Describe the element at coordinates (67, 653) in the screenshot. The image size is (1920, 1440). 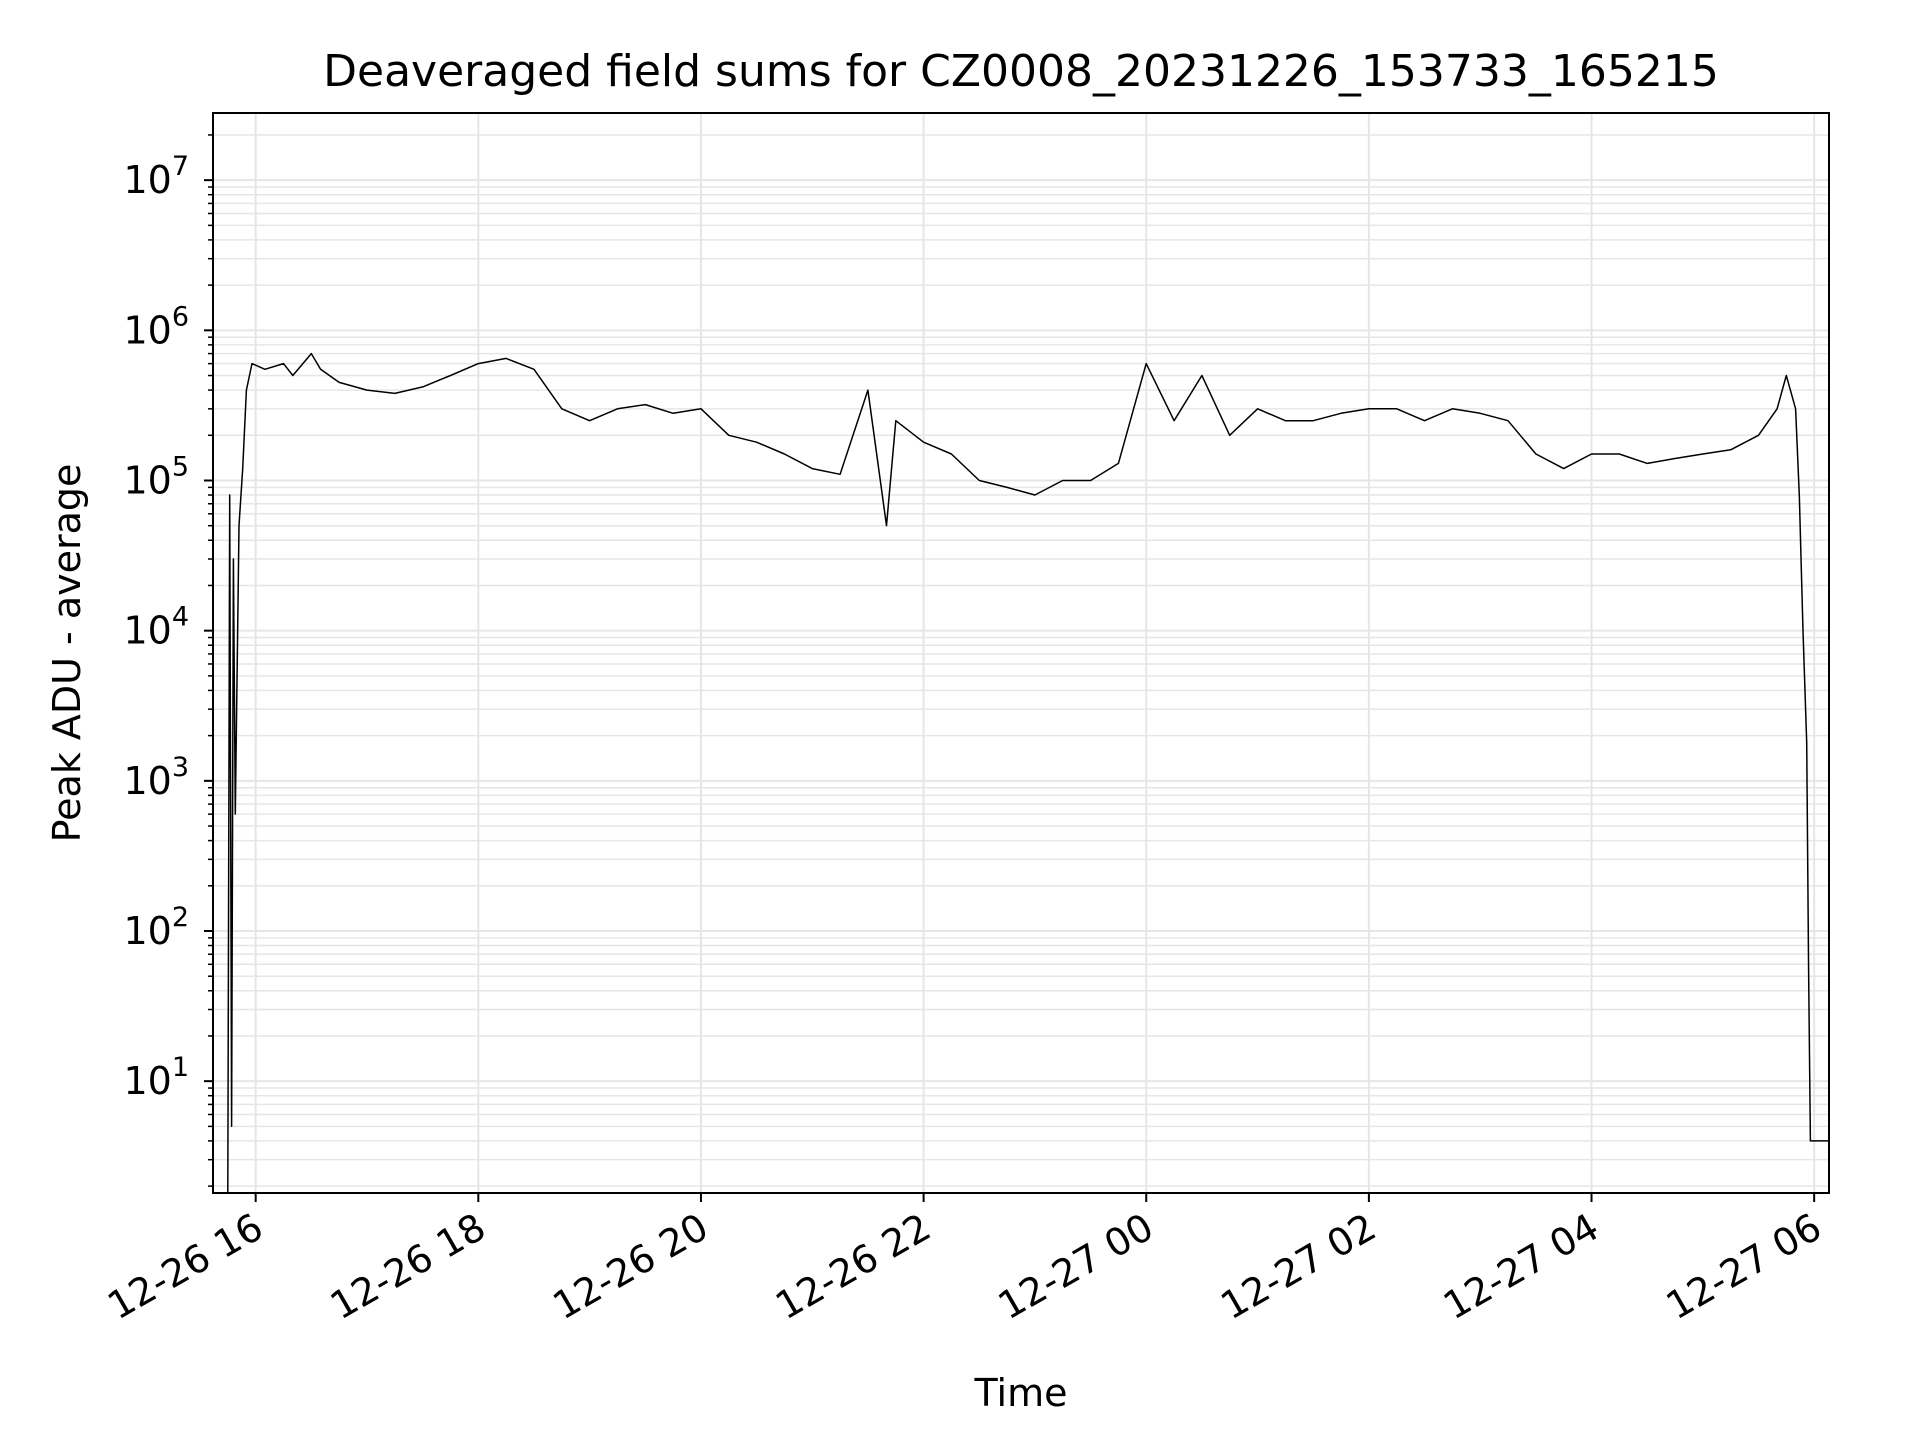
I see `y-axis-label: Peak ADU - average` at that location.